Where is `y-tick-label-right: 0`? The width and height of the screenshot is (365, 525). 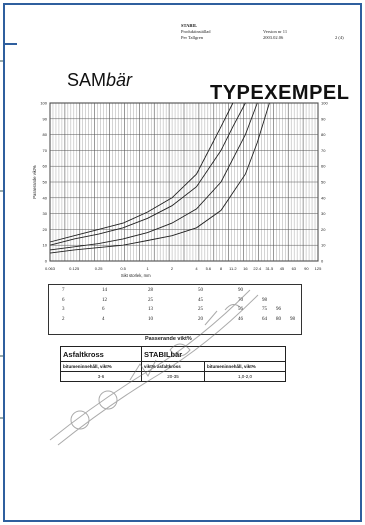 y-tick-label-right: 0 is located at coordinates (322, 261).